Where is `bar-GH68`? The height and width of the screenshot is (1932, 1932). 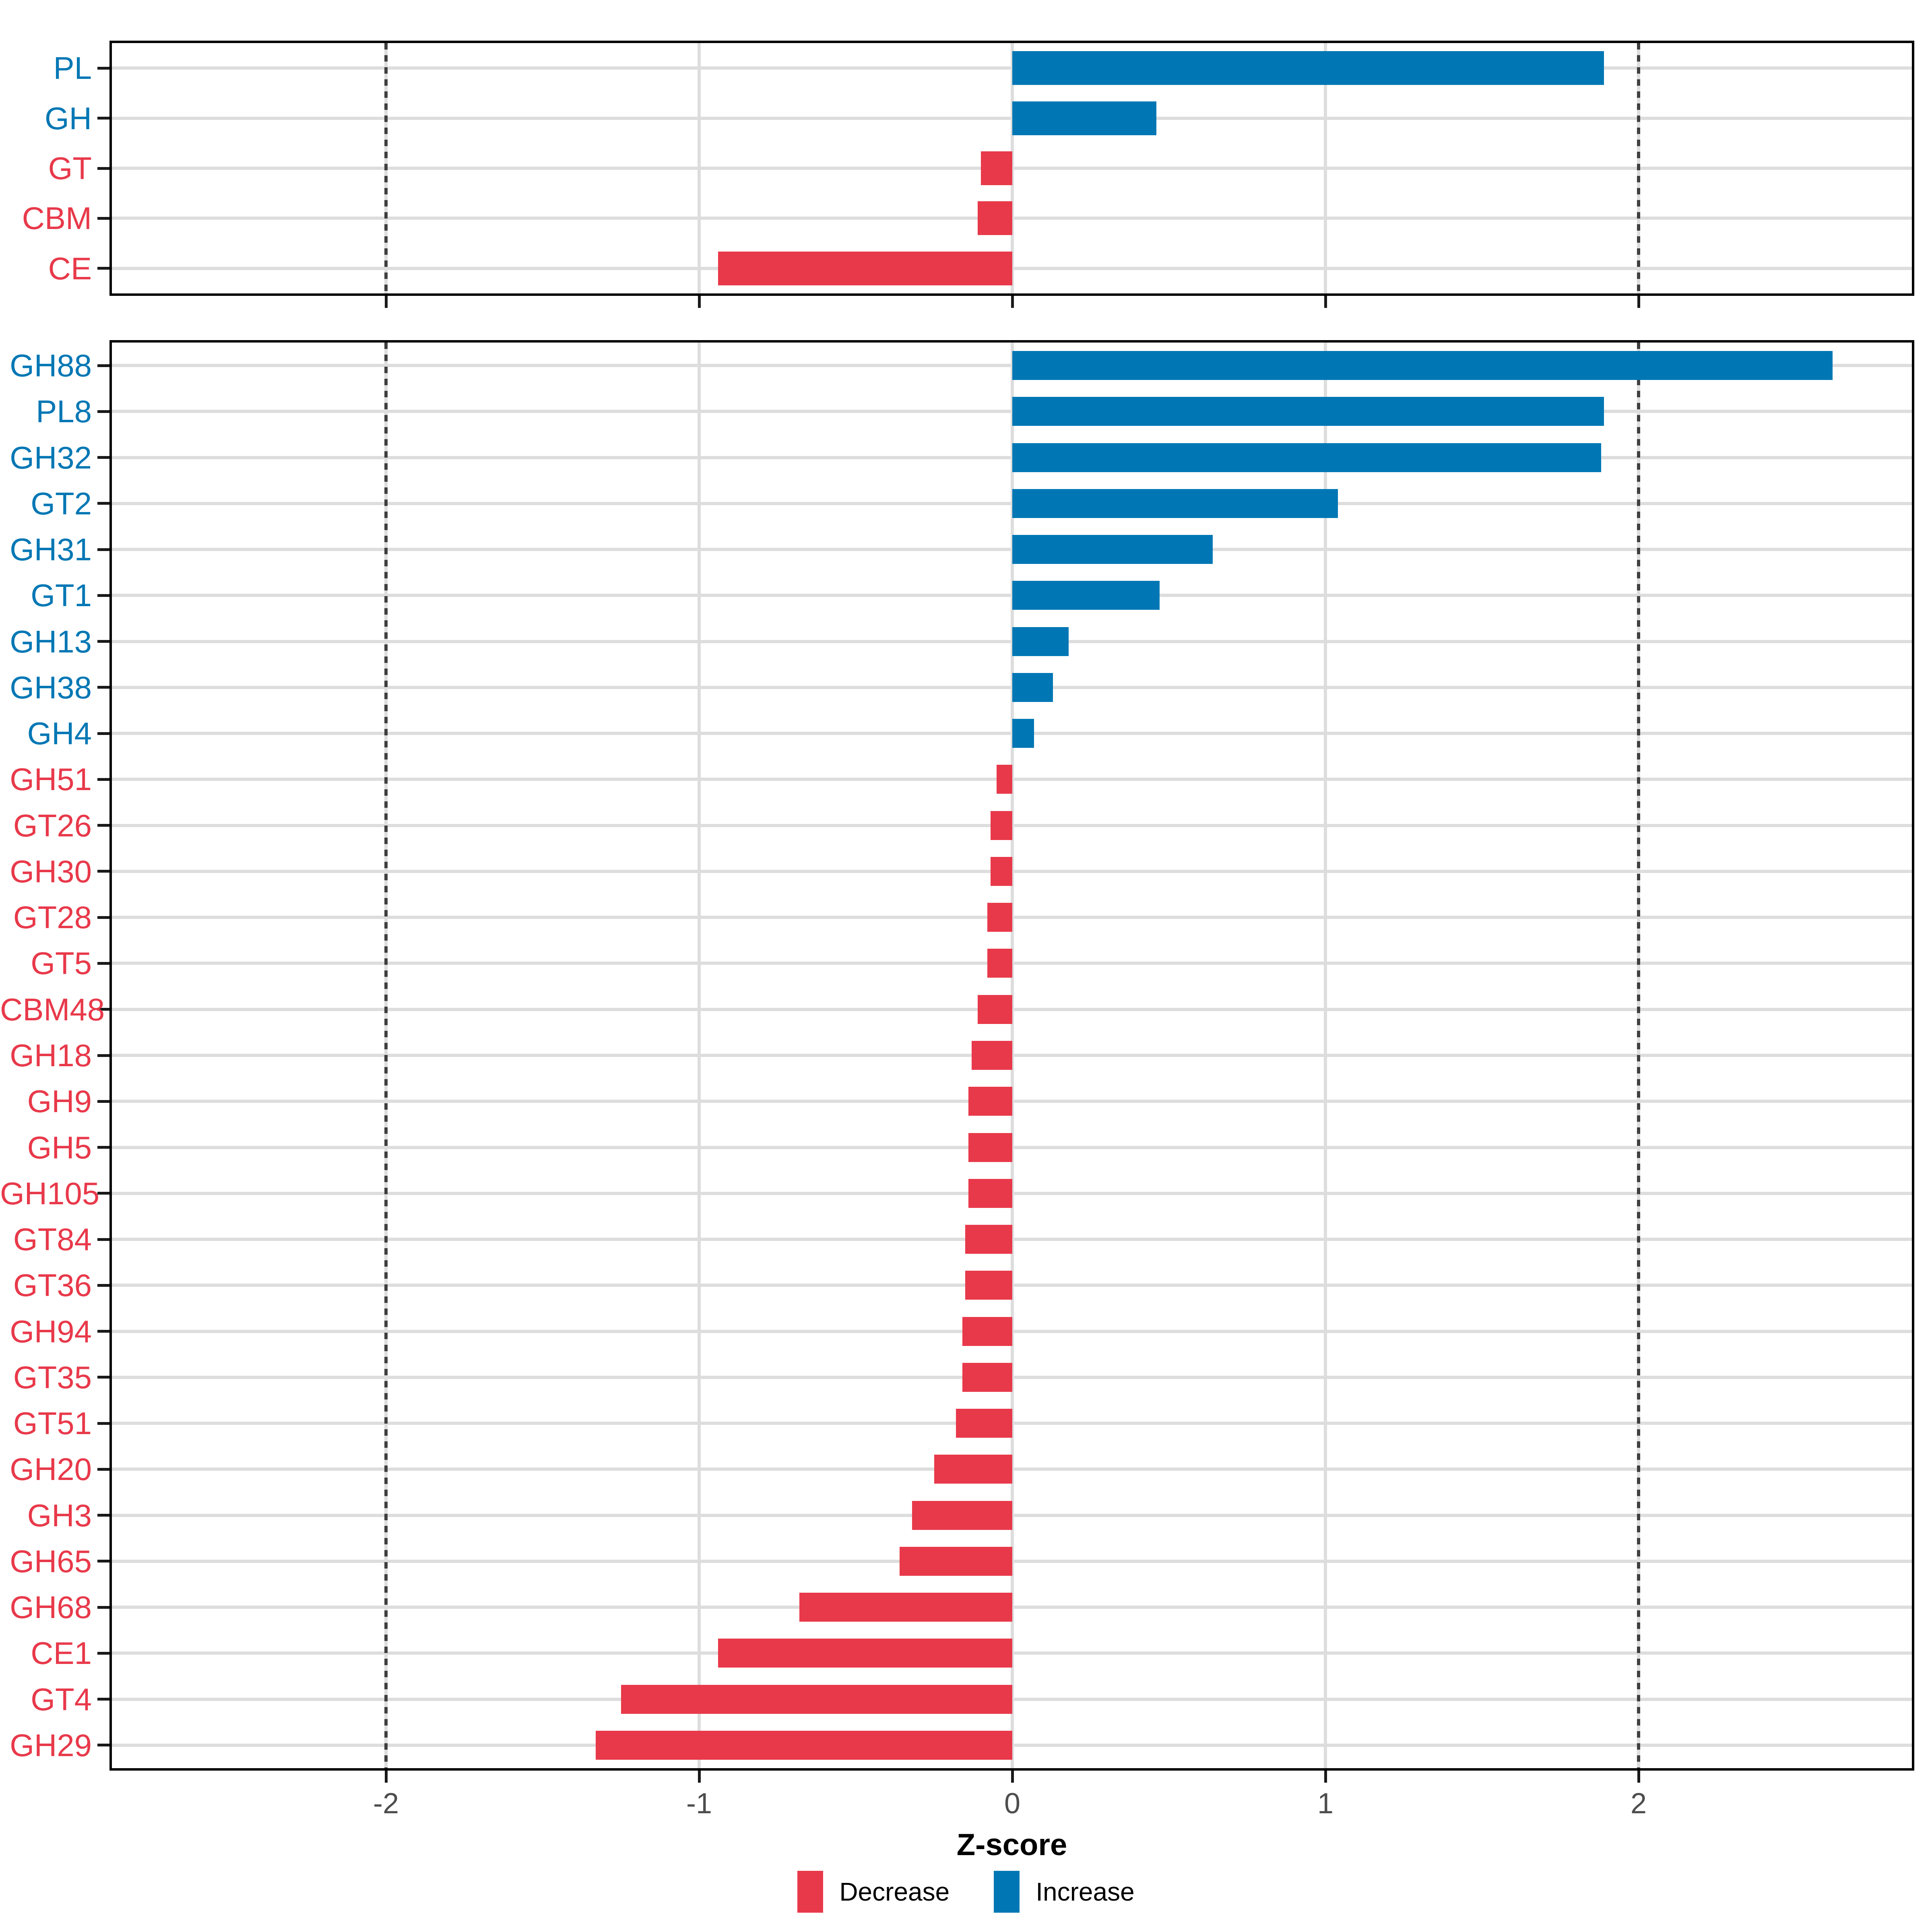 bar-GH68 is located at coordinates (905, 1607).